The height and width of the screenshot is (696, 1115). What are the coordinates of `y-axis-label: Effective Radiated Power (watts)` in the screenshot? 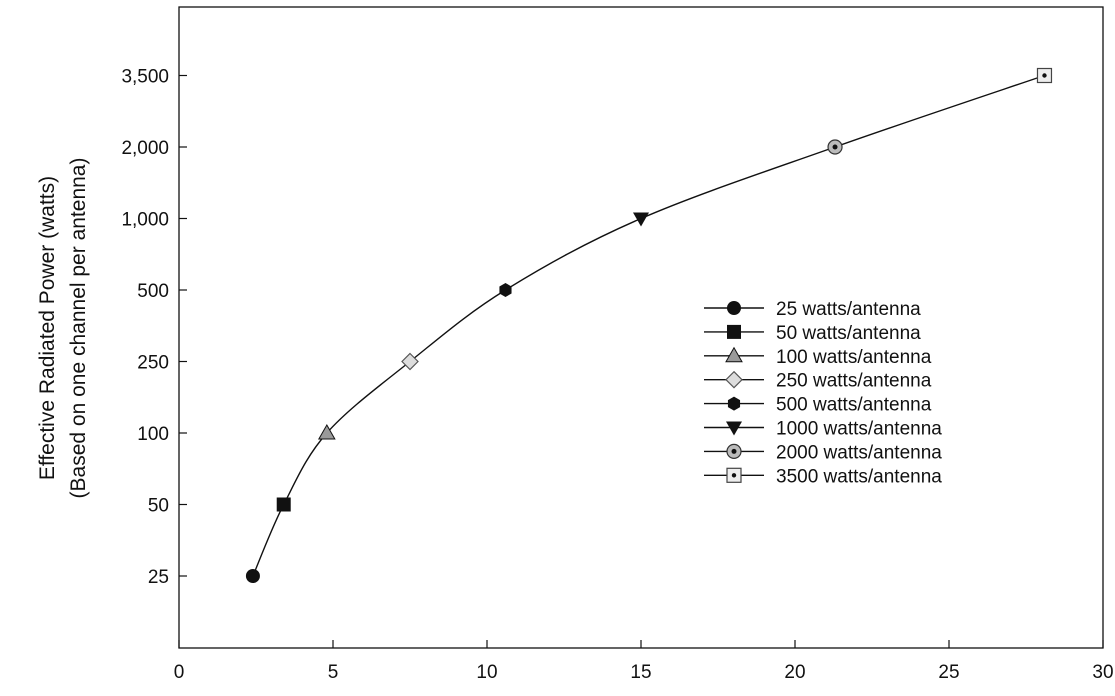 It's located at (47, 328).